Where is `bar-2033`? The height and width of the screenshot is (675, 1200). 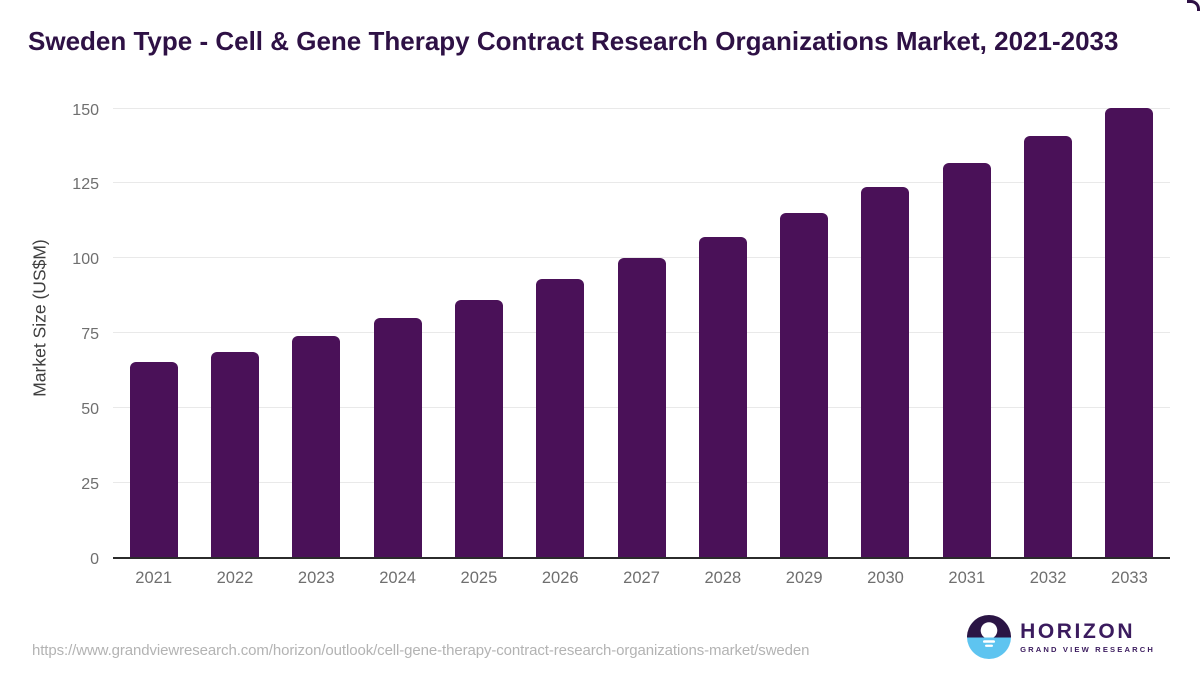
bar-2033 is located at coordinates (1129, 332).